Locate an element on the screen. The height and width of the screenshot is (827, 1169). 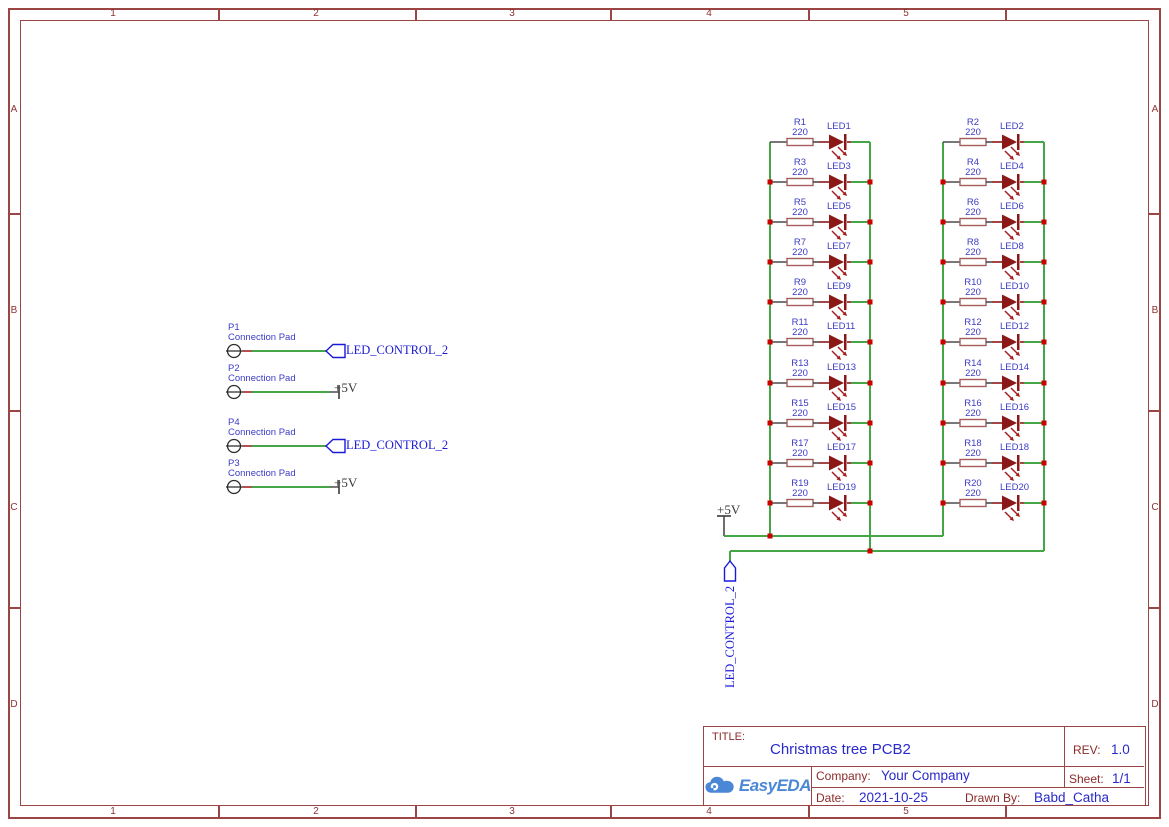
date-value: 2021-10-25 is located at coordinates (894, 797).